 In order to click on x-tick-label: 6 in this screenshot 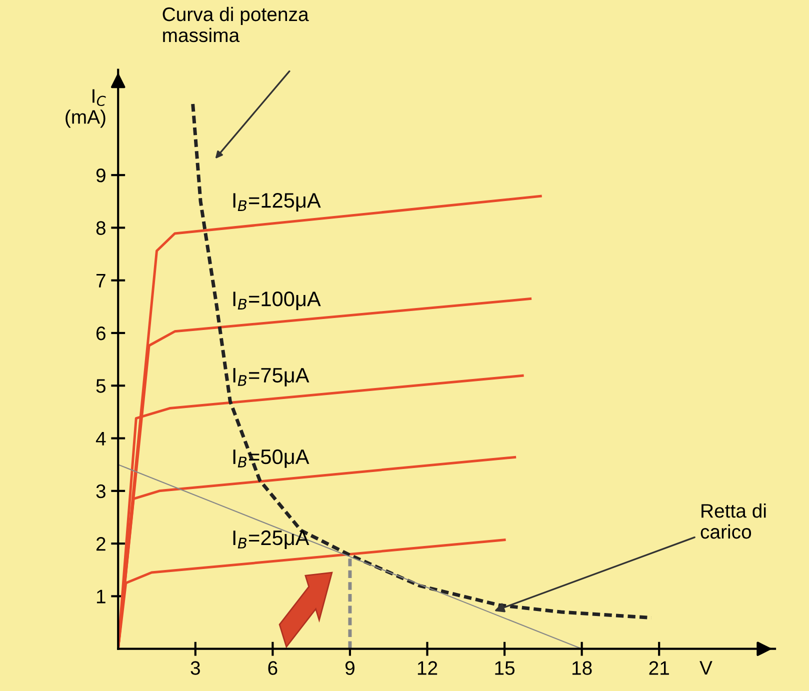, I will do `click(273, 668)`.